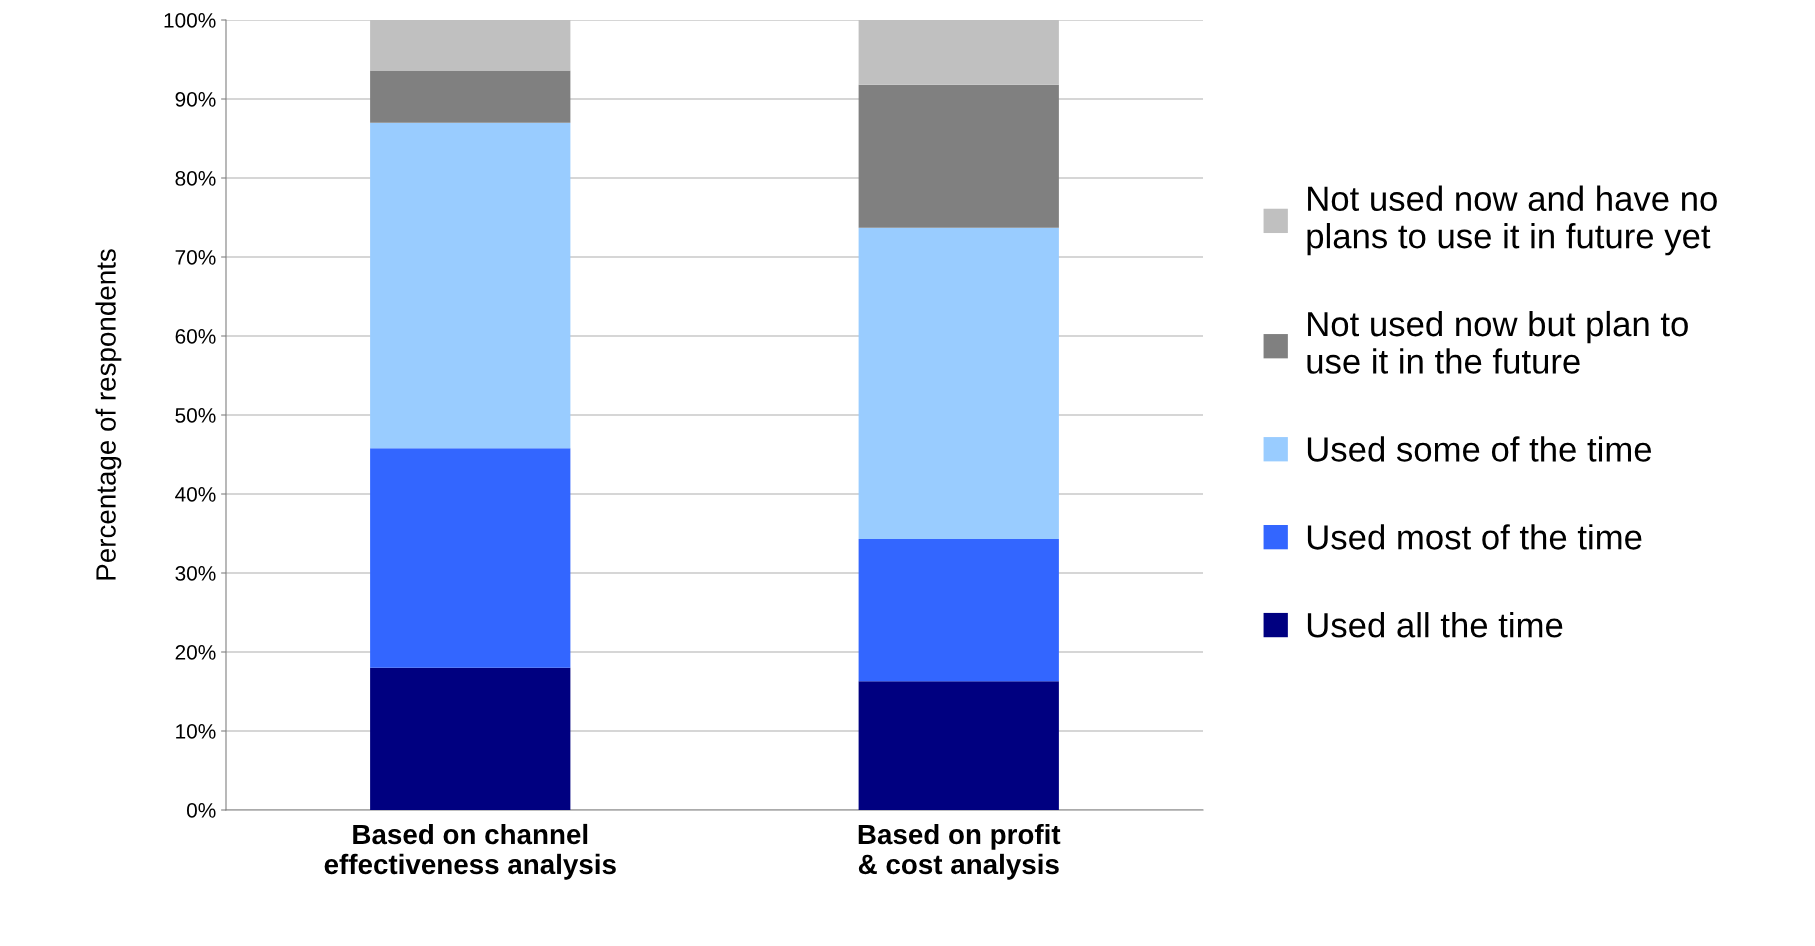 This screenshot has width=1815, height=946. Describe the element at coordinates (1479, 449) in the screenshot. I see `legend-label: Used some of the time` at that location.